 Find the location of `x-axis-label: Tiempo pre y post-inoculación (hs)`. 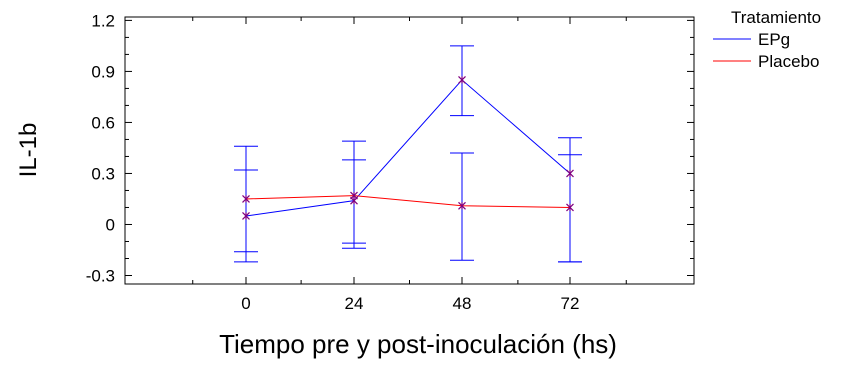

x-axis-label: Tiempo pre y post-inoculación (hs) is located at coordinates (418, 344).